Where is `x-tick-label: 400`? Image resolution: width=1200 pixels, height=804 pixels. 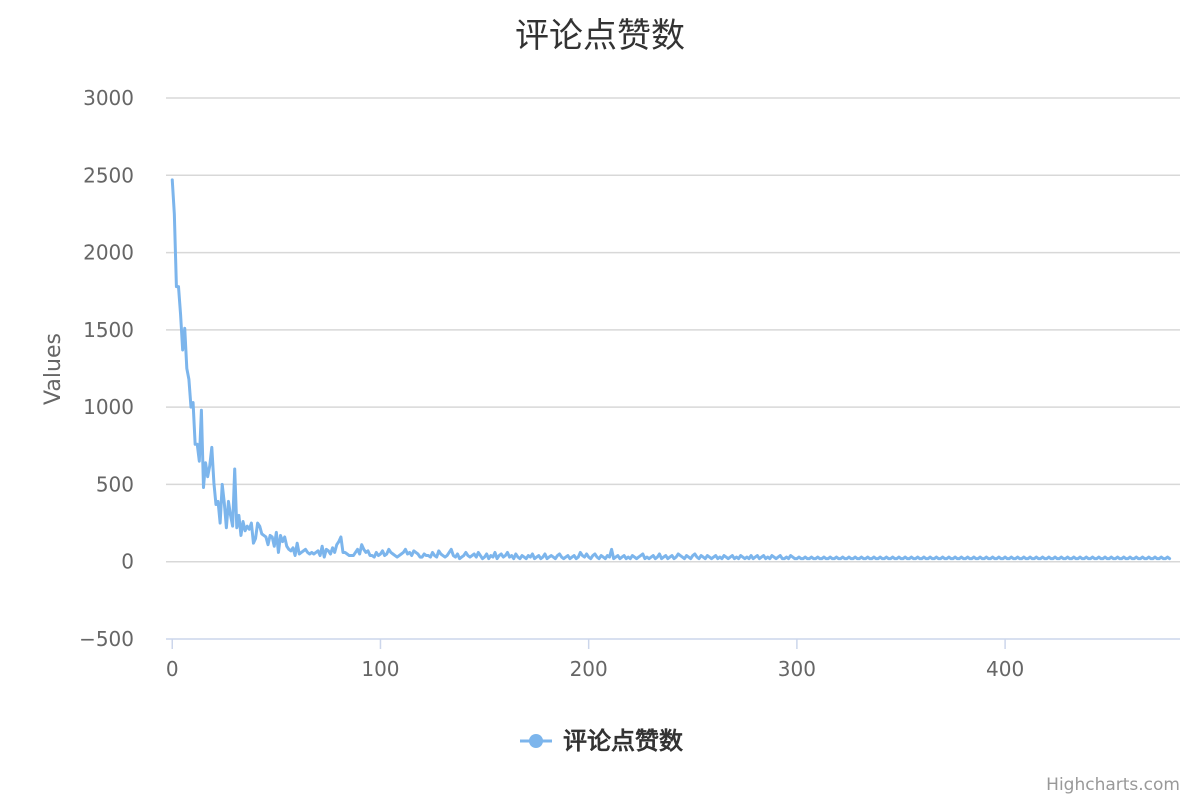
x-tick-label: 400 is located at coordinates (1005, 669).